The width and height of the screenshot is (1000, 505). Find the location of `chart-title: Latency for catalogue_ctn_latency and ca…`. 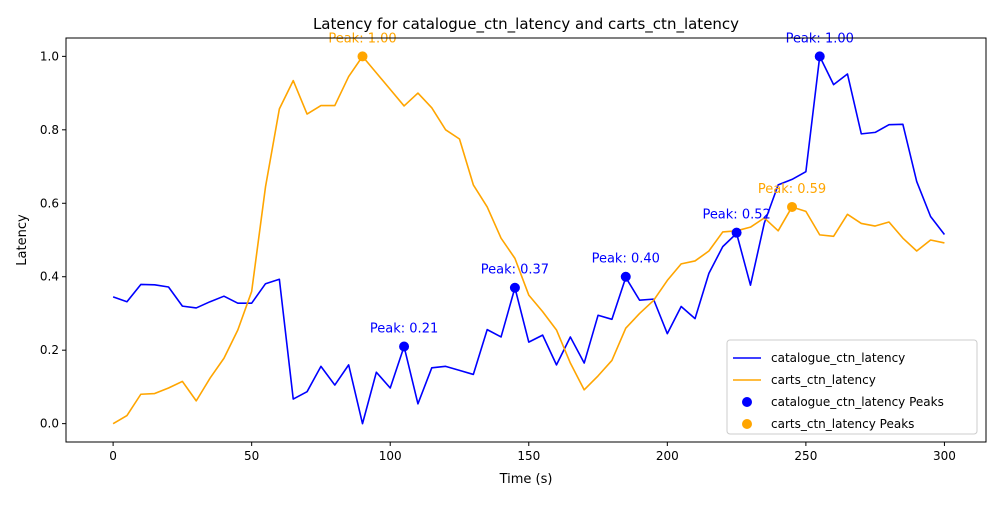

chart-title: Latency for catalogue_ctn_latency and ca… is located at coordinates (526, 24).